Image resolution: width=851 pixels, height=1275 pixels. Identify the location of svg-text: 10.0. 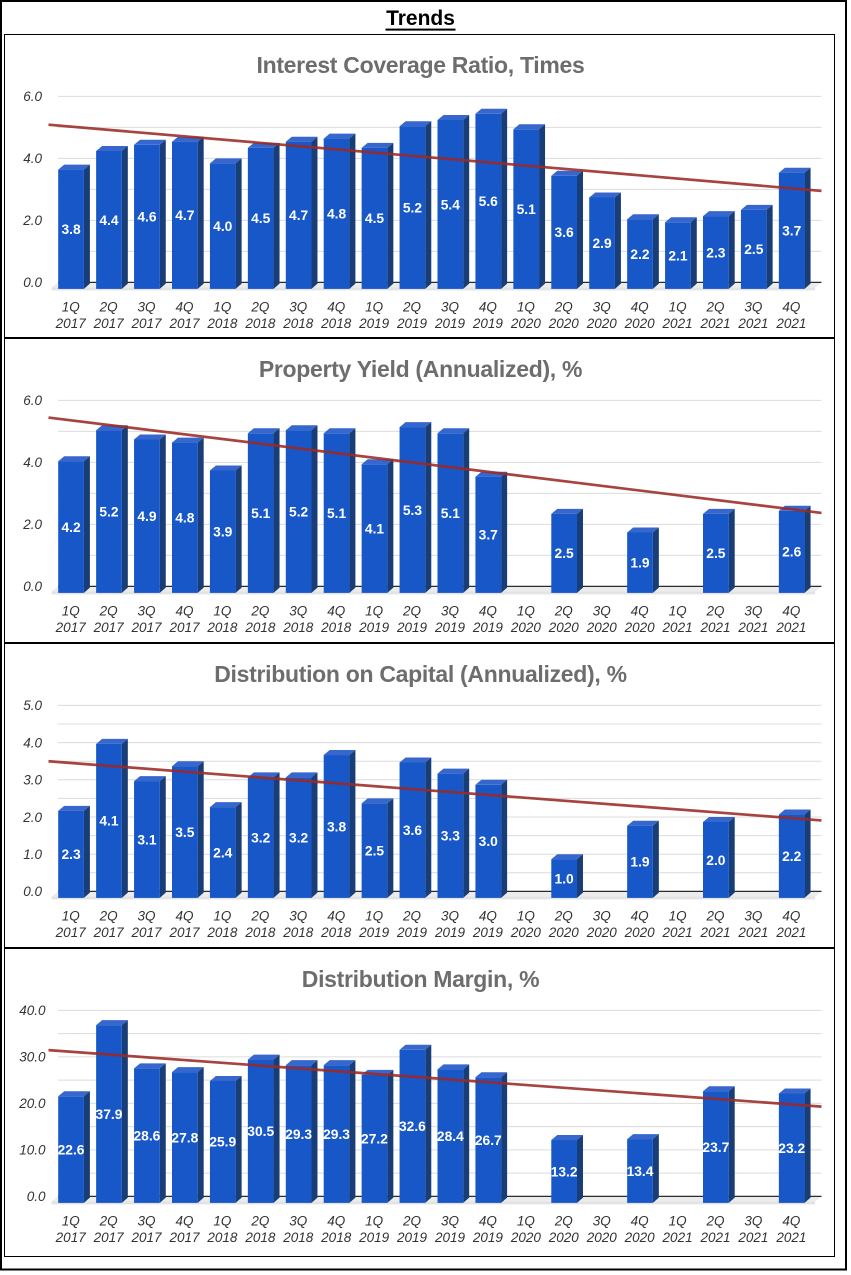
(32, 1150).